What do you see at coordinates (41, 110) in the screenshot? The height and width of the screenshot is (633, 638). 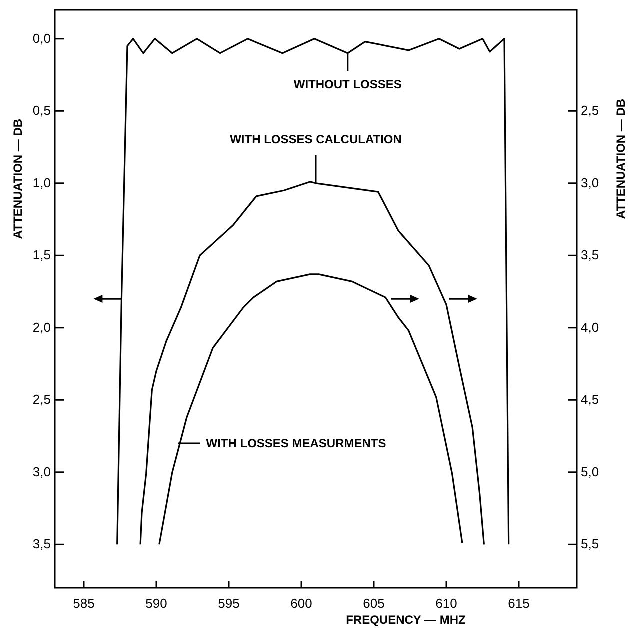 I see `y-tick-label: 0,5` at bounding box center [41, 110].